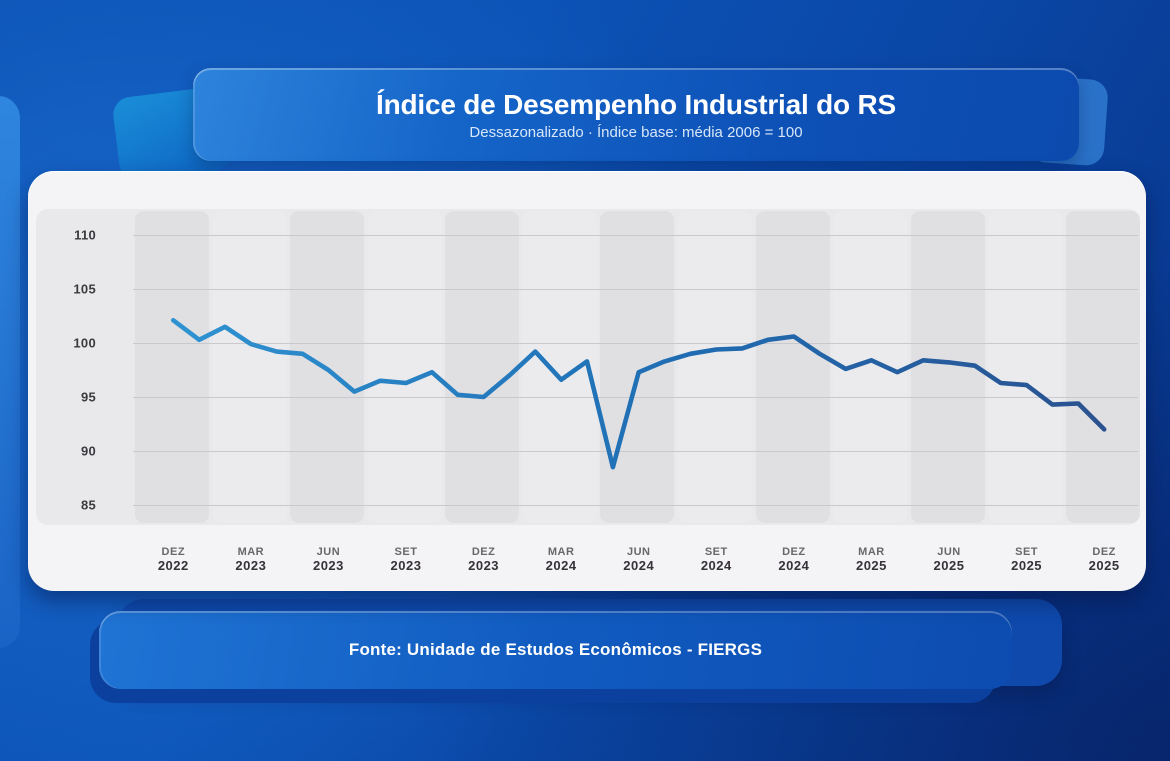  I want to click on chart-title: Índice de Desempenho Industrial do RS, so click(636, 104).